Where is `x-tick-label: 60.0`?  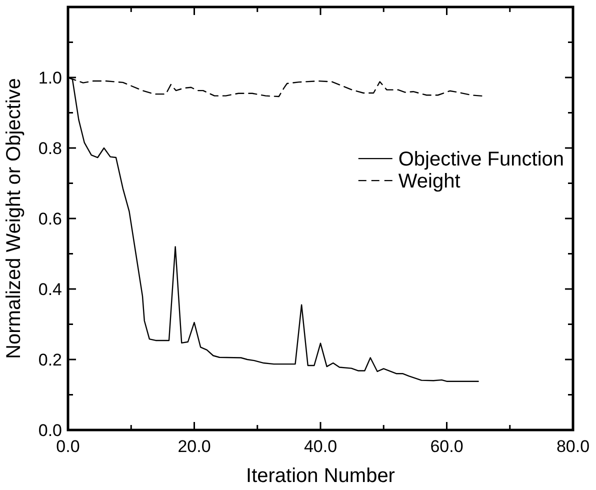
x-tick-label: 60.0 is located at coordinates (447, 446).